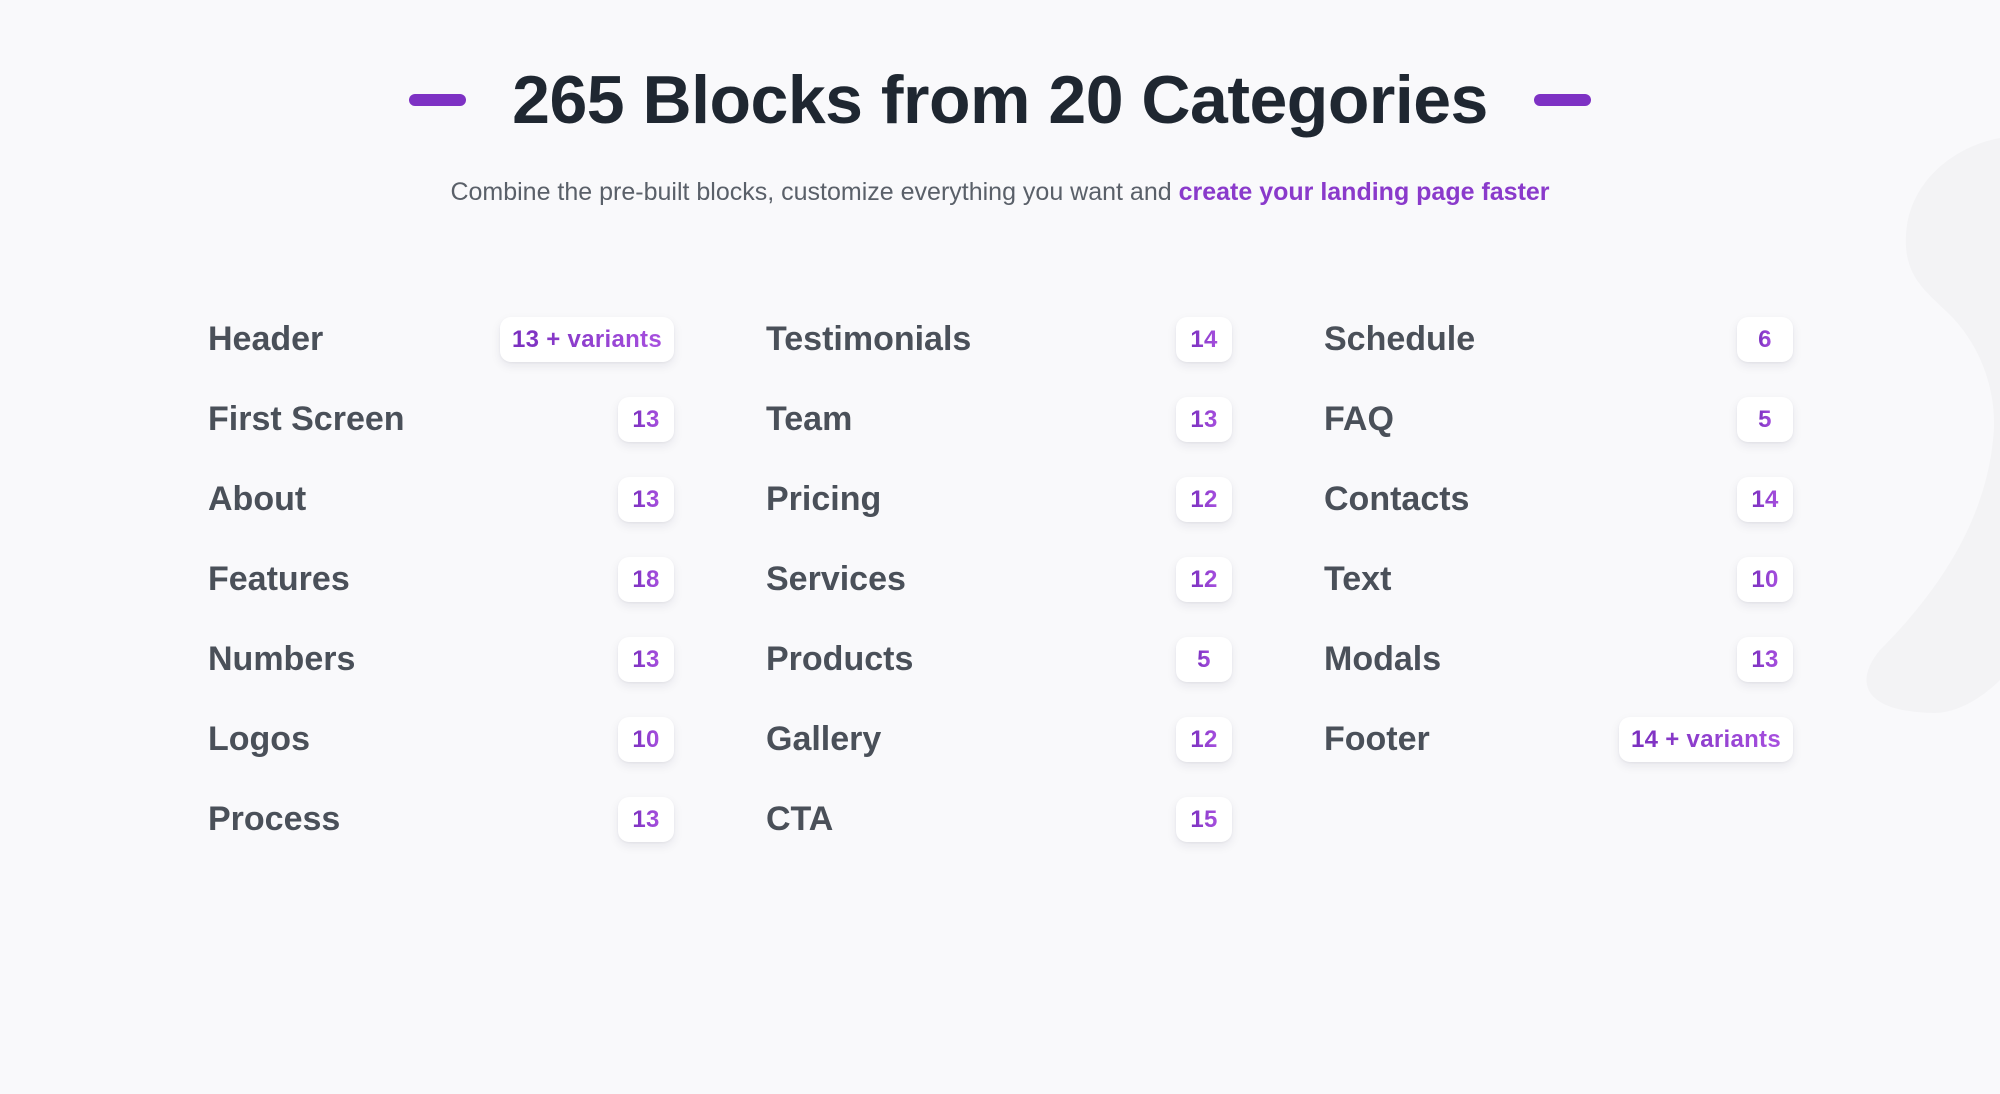 This screenshot has height=1094, width=2000. What do you see at coordinates (1558, 757) in the screenshot?
I see `category-item-footer: Footer 14 + variants` at bounding box center [1558, 757].